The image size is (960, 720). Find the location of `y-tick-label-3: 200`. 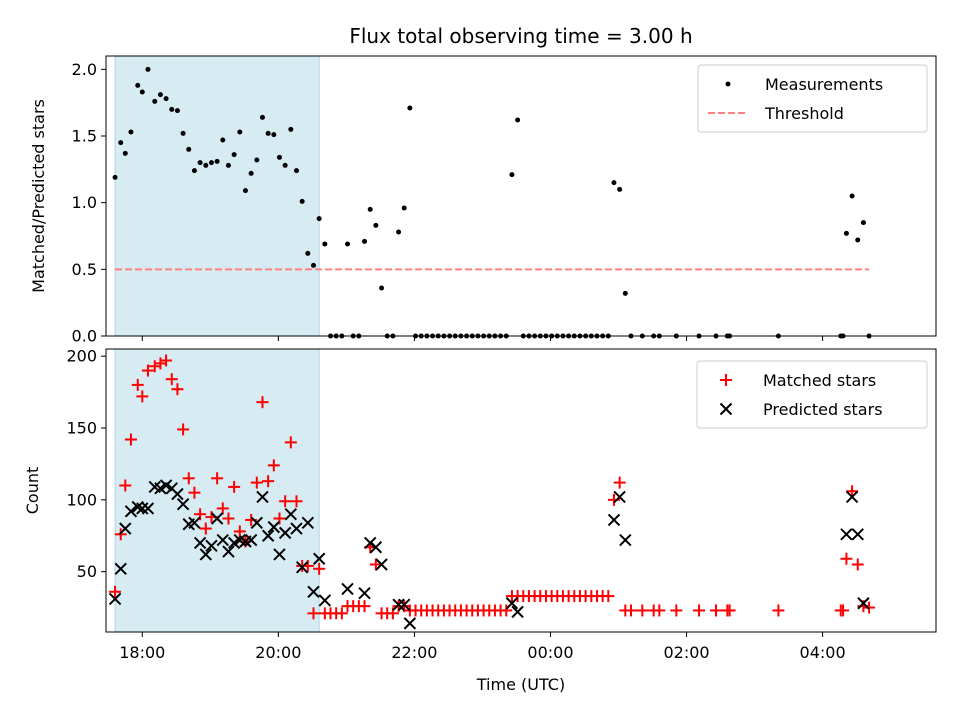

y-tick-label-3: 200 is located at coordinates (81, 356).